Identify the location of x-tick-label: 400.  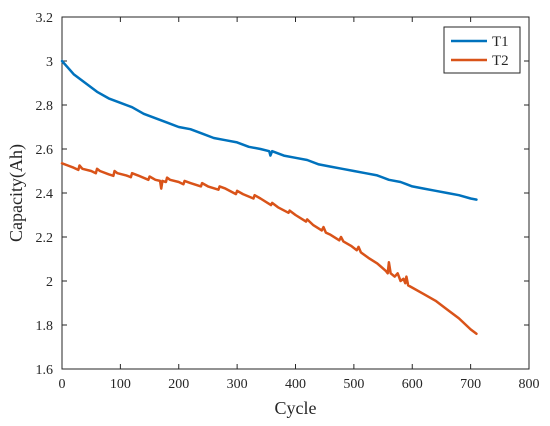
(295, 384).